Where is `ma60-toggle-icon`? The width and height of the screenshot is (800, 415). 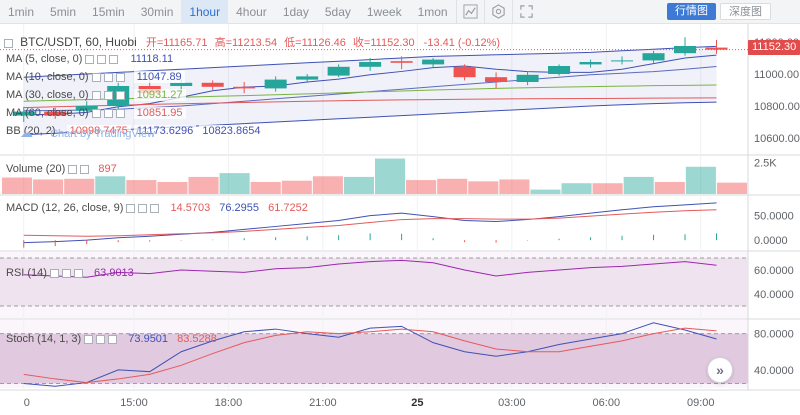 ma60-toggle-icon is located at coordinates (96, 113).